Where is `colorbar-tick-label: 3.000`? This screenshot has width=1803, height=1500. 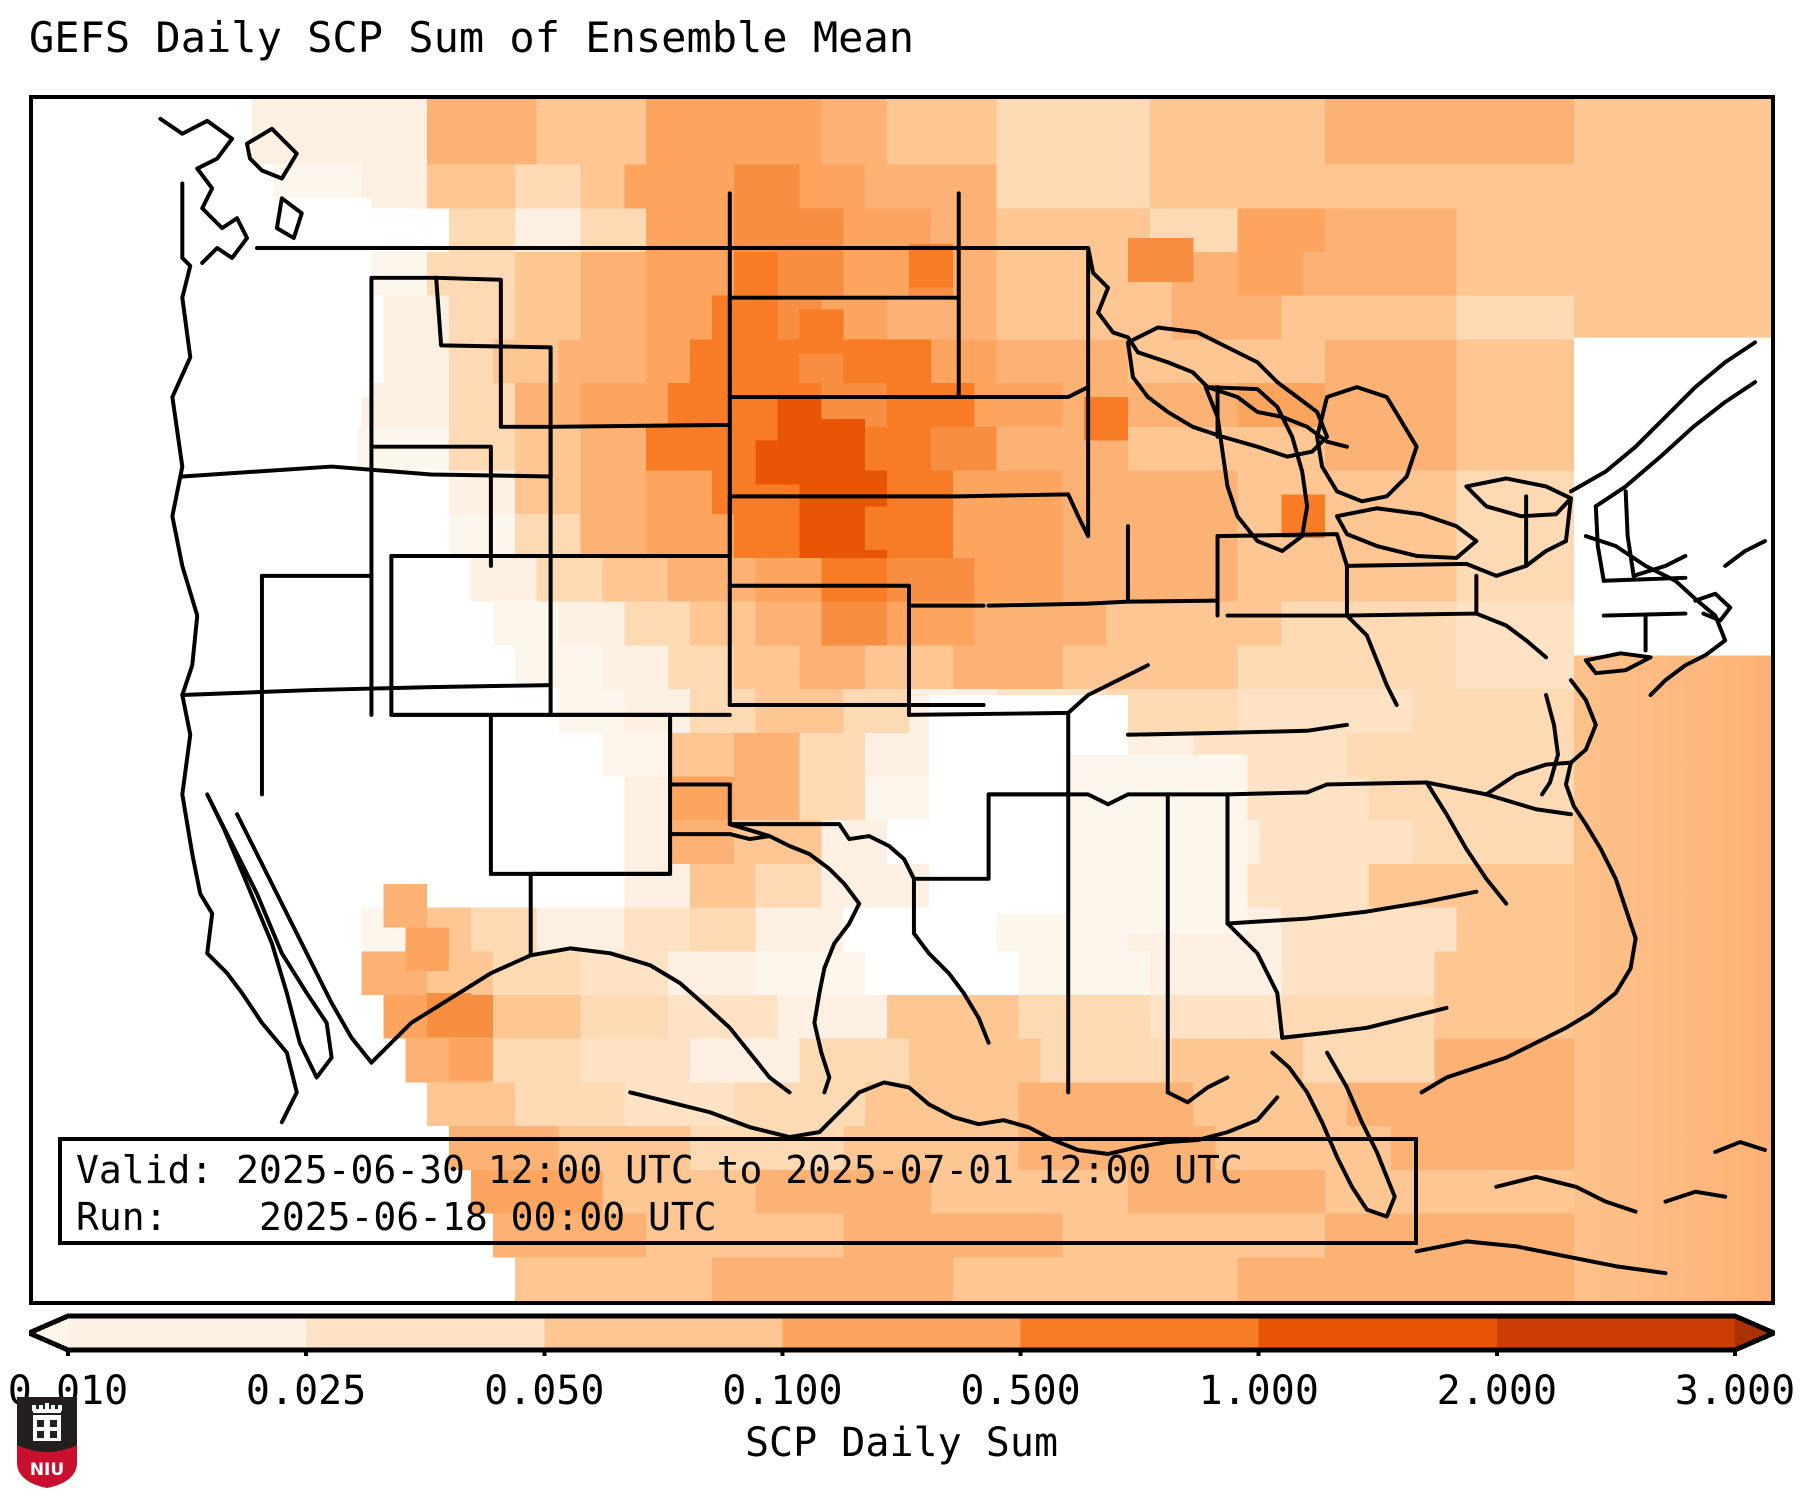 colorbar-tick-label: 3.000 is located at coordinates (1735, 1391).